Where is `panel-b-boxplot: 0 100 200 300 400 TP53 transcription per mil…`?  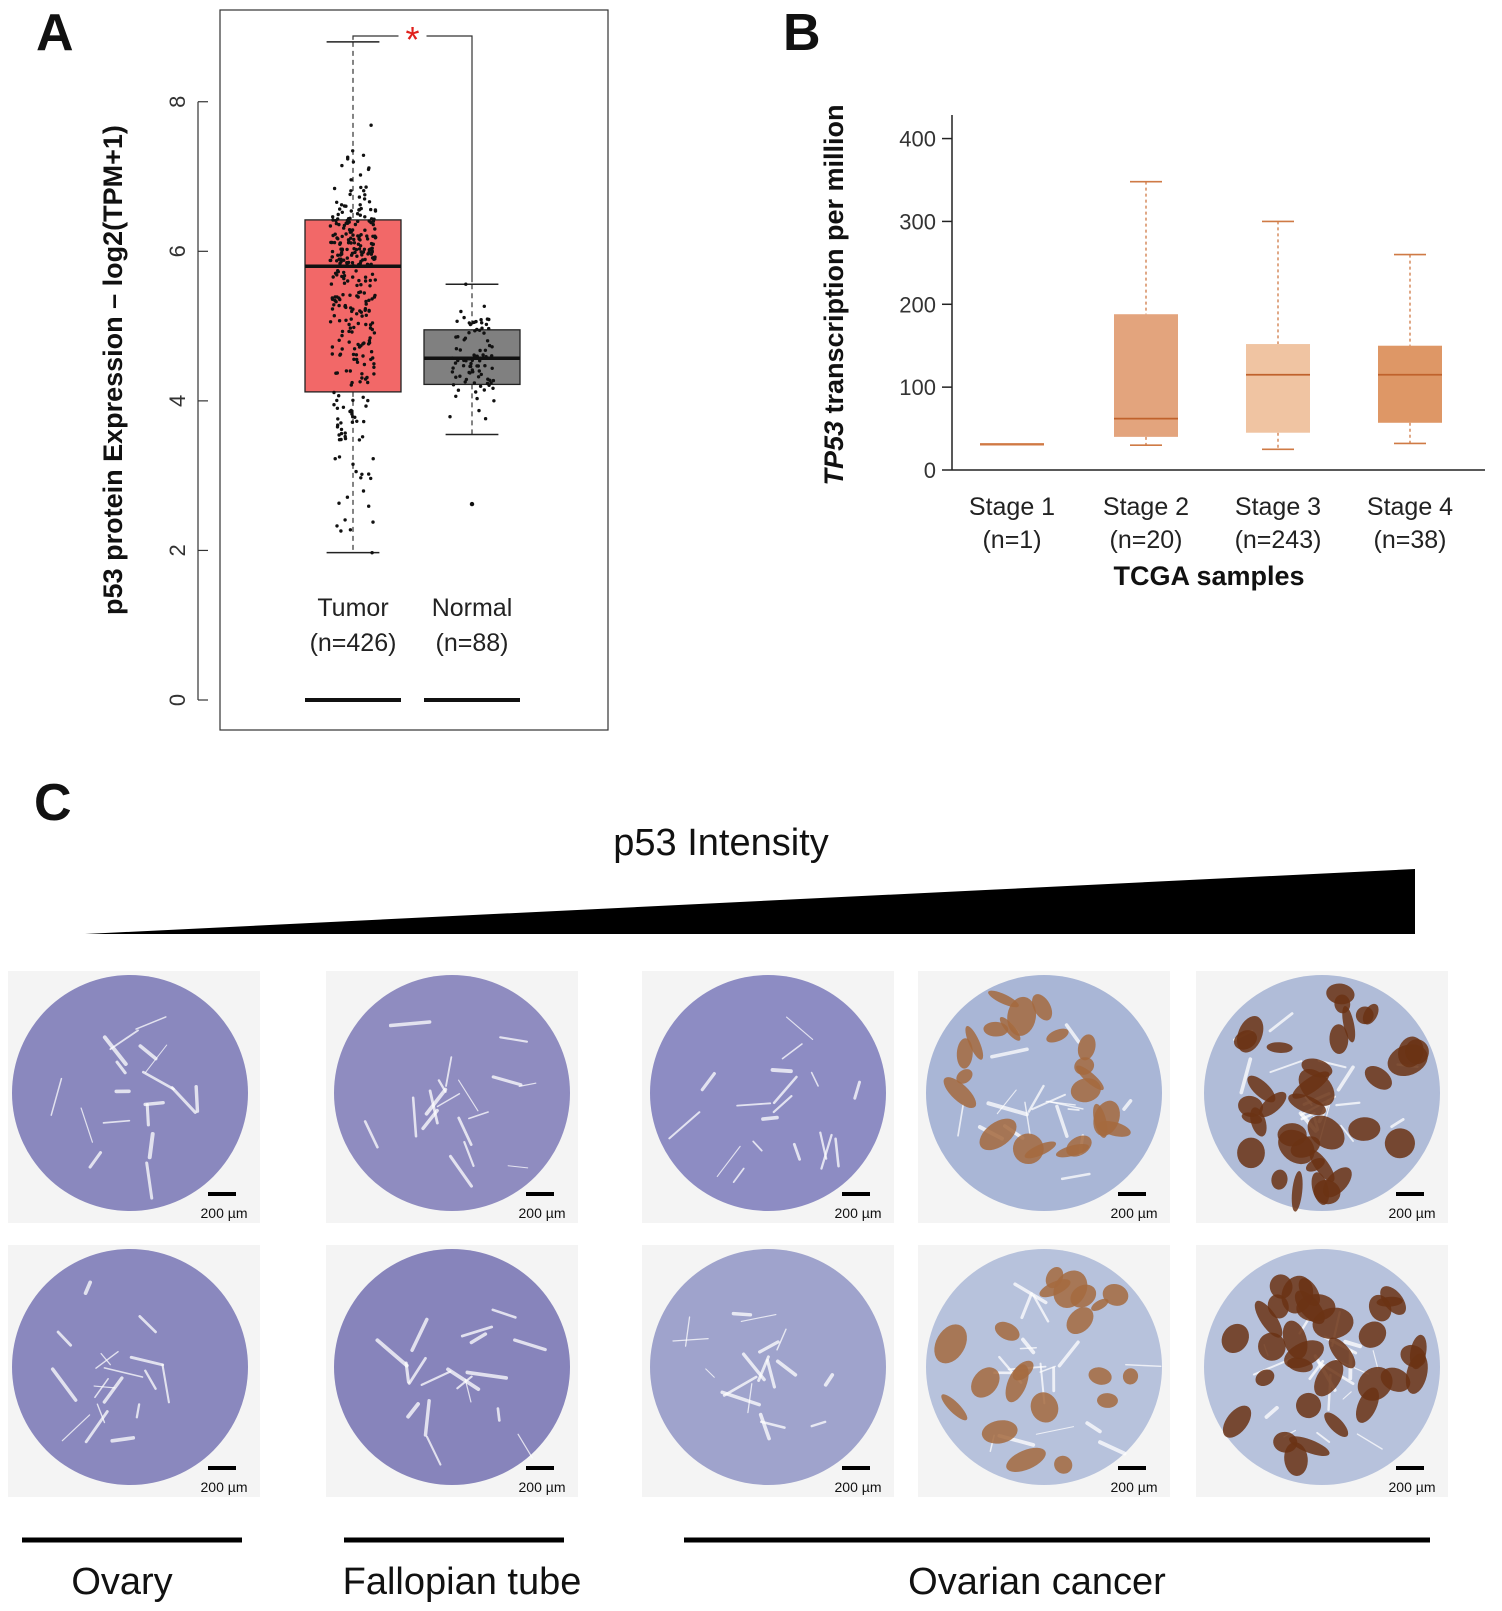
panel-b-boxplot: 0 100 200 300 400 TP53 transcription per mil… is located at coordinates (1152, 347).